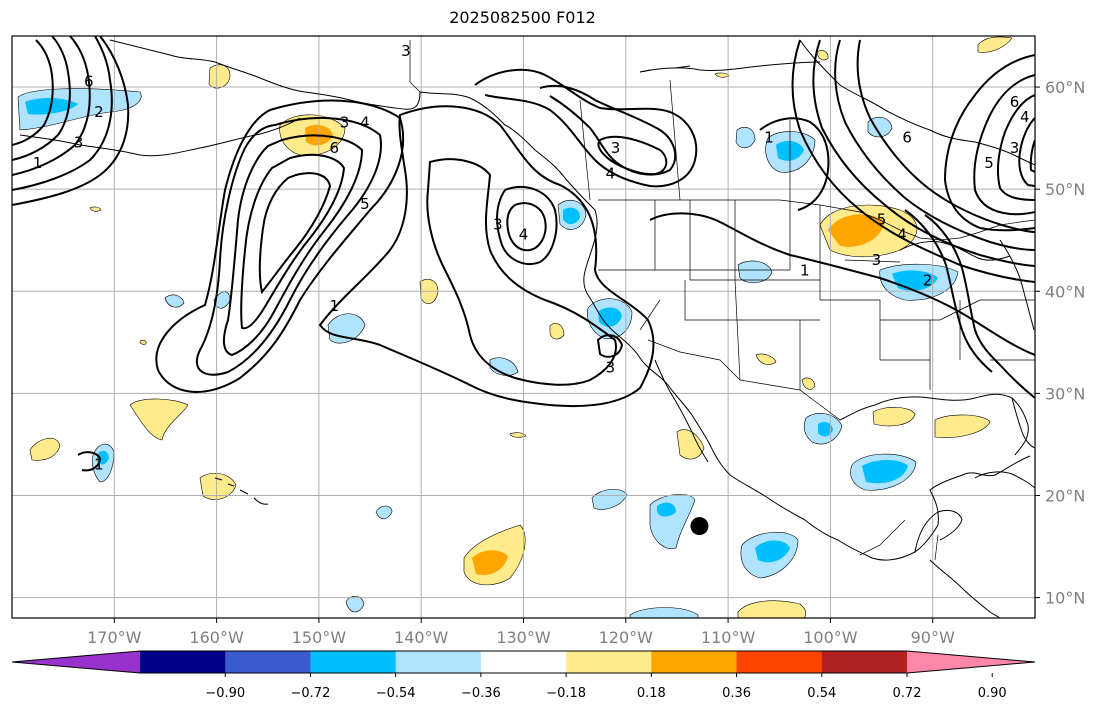  Describe the element at coordinates (899, 540) in the screenshot. I see `border-mexico-states` at that location.